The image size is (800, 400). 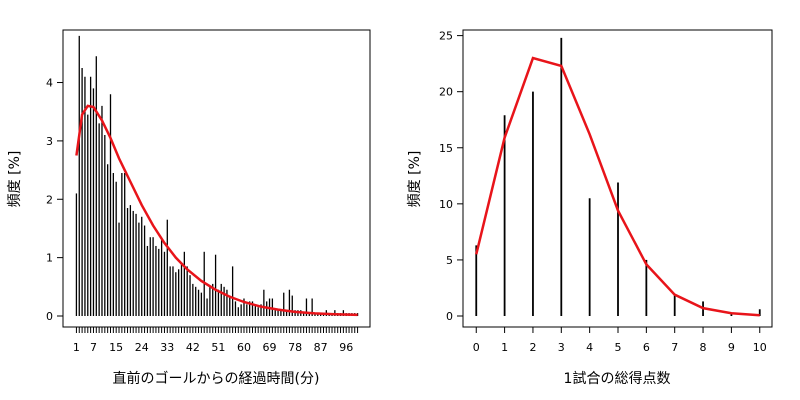 I want to click on y-tick-label-1: 1, so click(x=49, y=258).